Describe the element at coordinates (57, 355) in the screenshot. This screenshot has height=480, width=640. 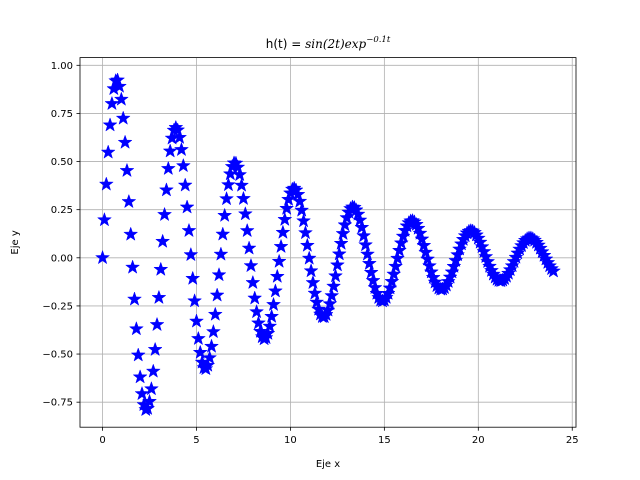
I see `y-tick-label: −0.50` at that location.